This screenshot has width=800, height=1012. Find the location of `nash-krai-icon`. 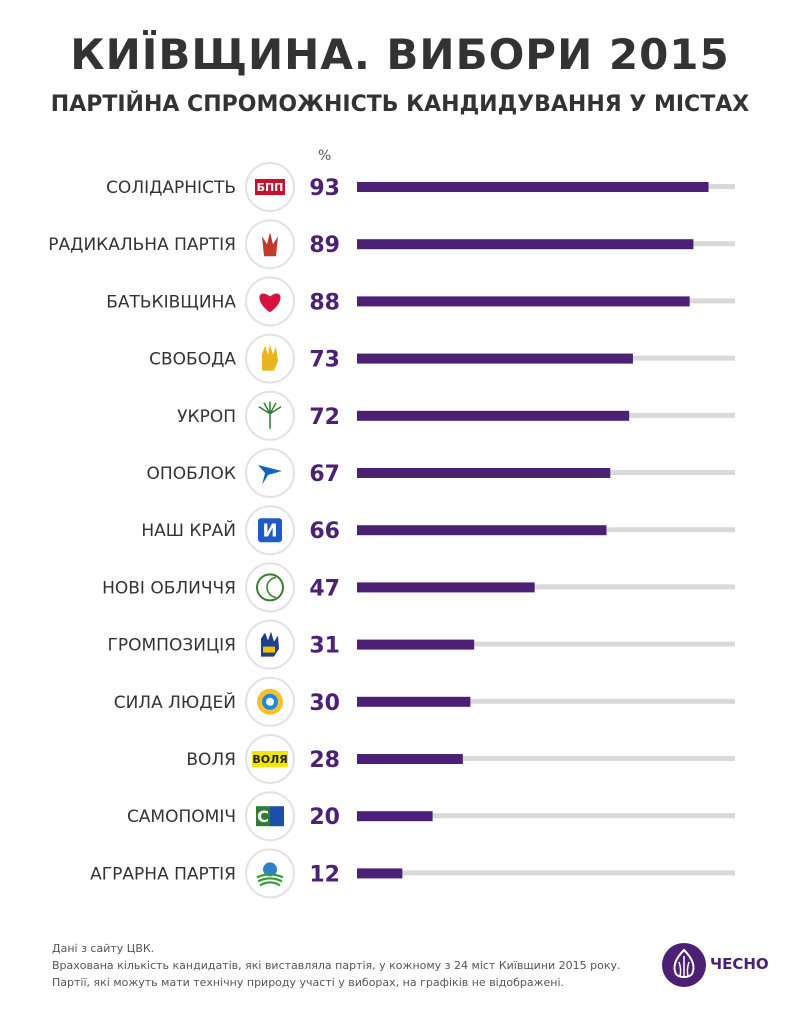

nash-krai-icon is located at coordinates (270, 530).